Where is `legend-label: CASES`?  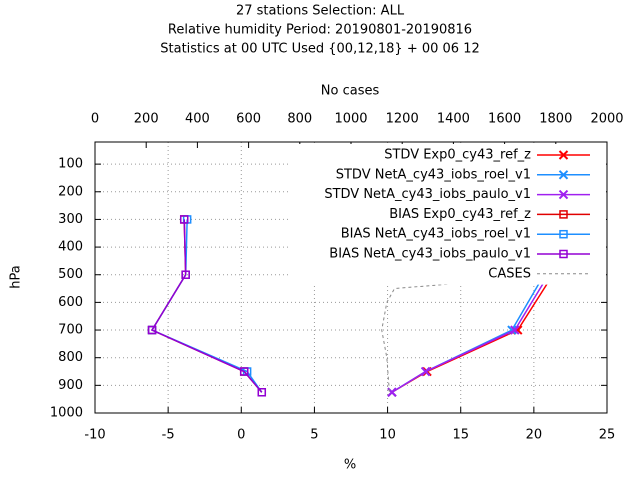 legend-label: CASES is located at coordinates (509, 273).